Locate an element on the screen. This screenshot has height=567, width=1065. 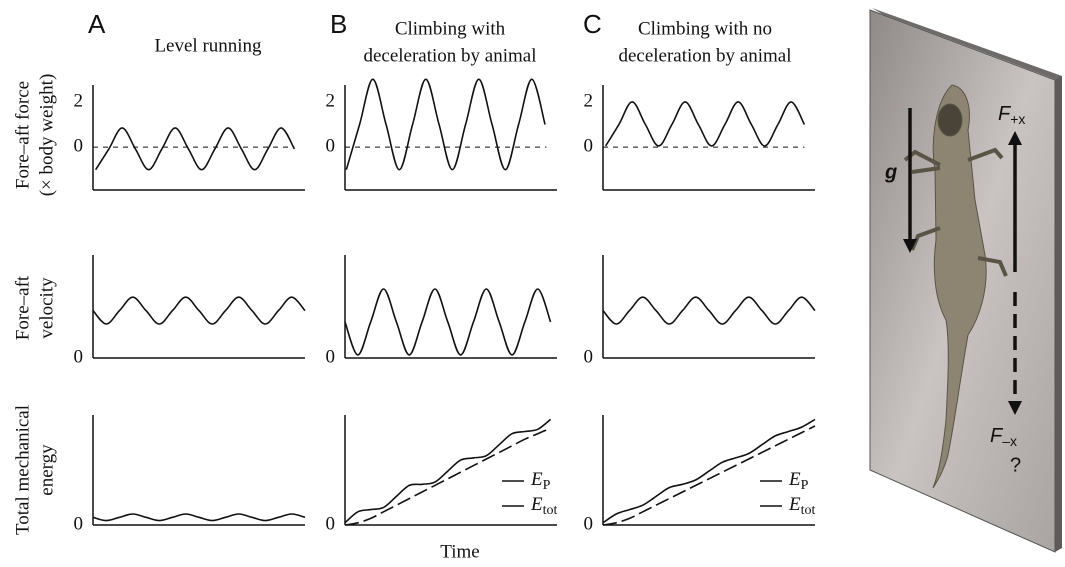
backward-force-label: F–x is located at coordinates (1003, 436).